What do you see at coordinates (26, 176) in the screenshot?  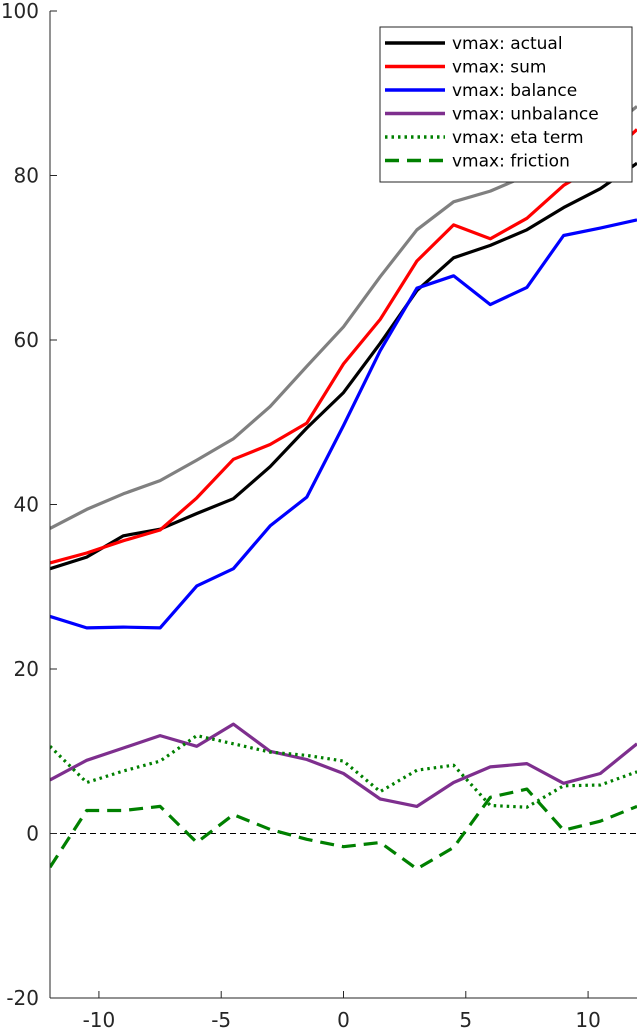 I see `y-tick-label: 80` at bounding box center [26, 176].